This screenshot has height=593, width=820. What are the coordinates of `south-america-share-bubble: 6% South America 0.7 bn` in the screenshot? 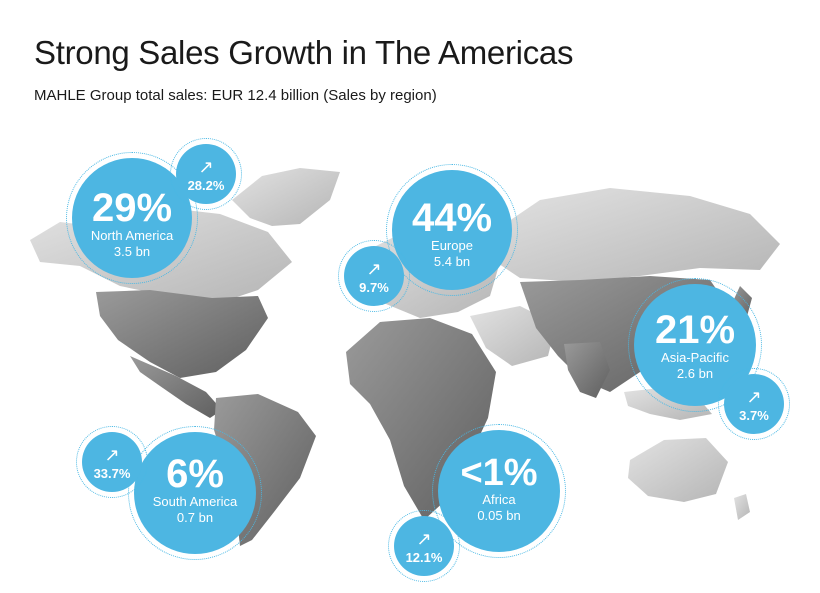 It's located at (195, 493).